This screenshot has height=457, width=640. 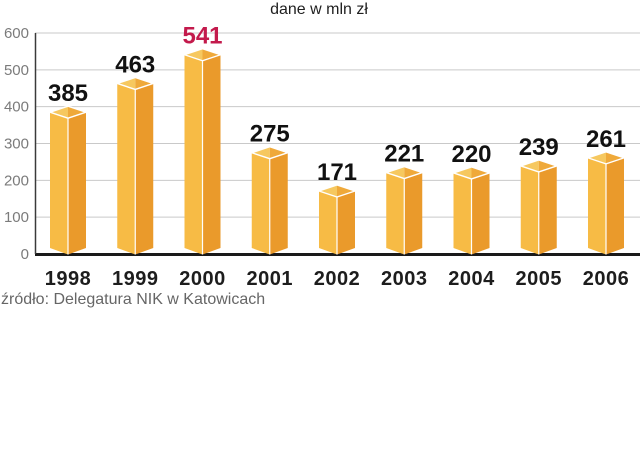 I want to click on bar-group-2003: 221 2003, so click(x=404, y=215).